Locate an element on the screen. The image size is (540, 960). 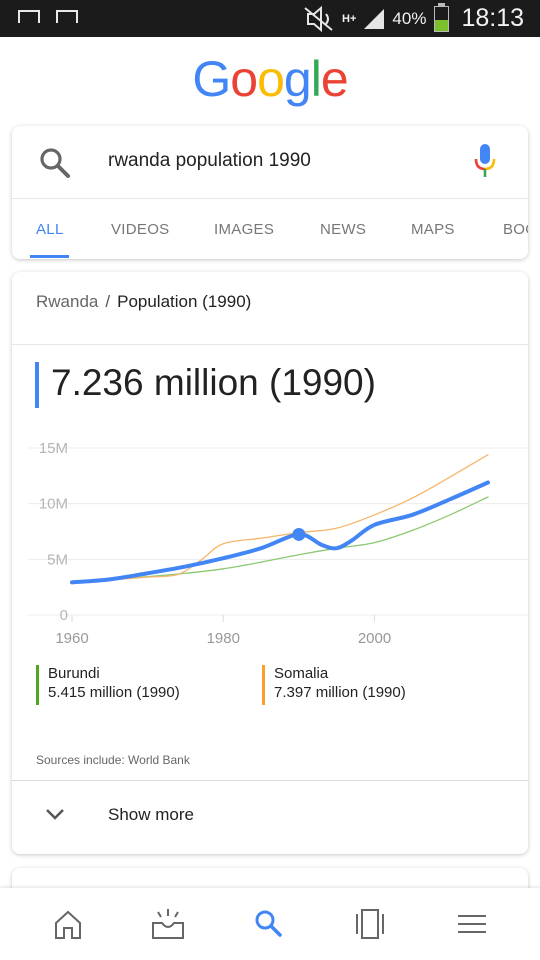
google-logo: Google is located at coordinates (270, 79).